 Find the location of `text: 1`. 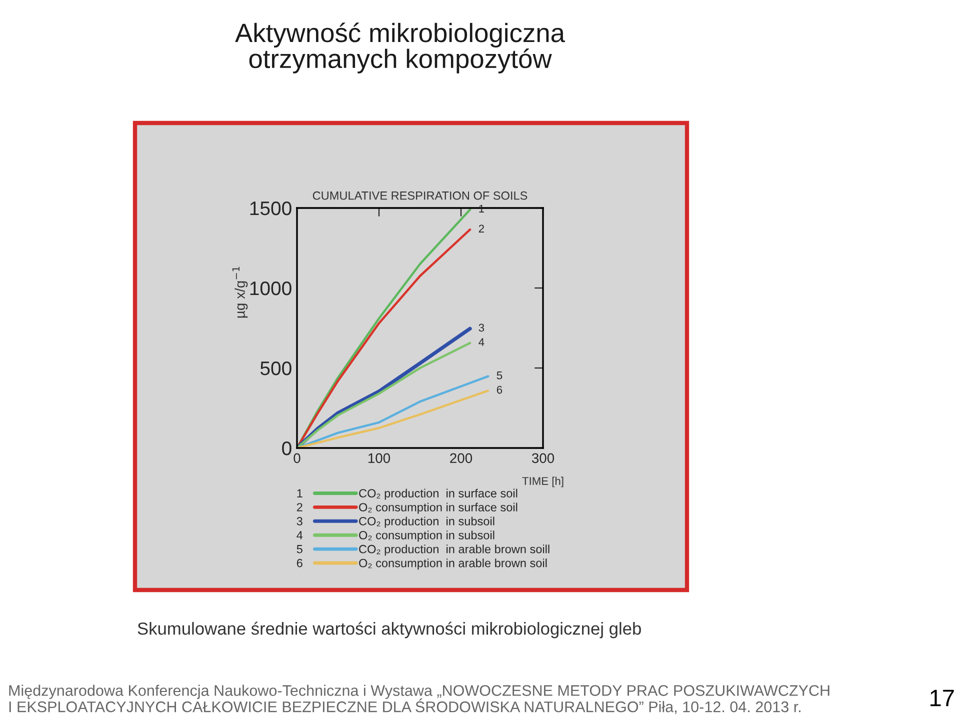

text: 1 is located at coordinates (299, 493).